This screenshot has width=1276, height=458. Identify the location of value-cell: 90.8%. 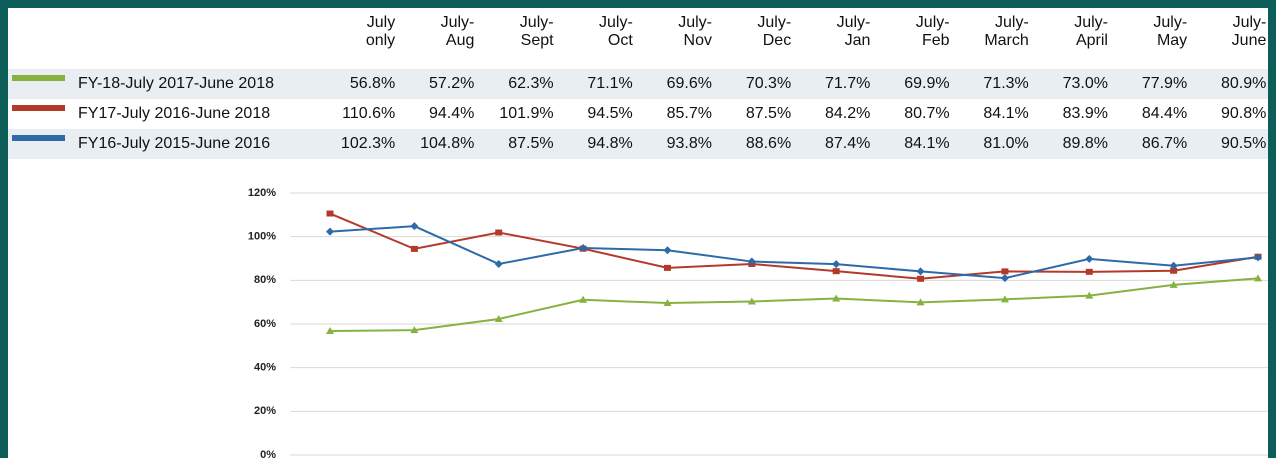
(1244, 113).